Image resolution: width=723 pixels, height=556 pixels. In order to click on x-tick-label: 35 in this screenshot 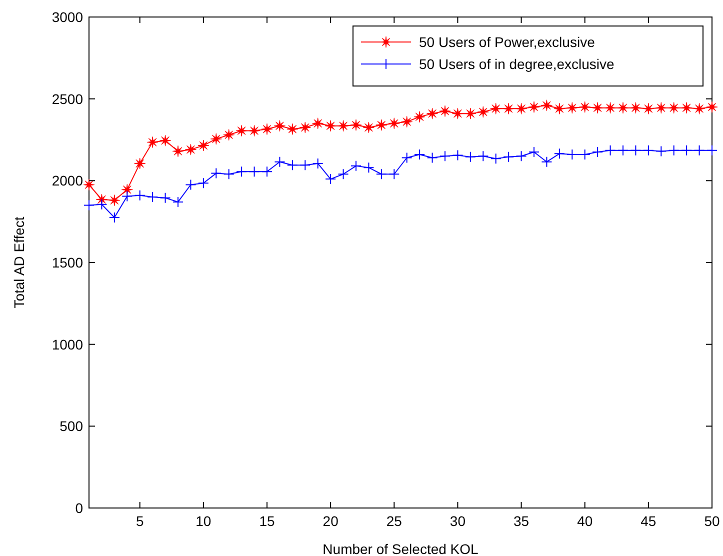, I will do `click(521, 521)`.